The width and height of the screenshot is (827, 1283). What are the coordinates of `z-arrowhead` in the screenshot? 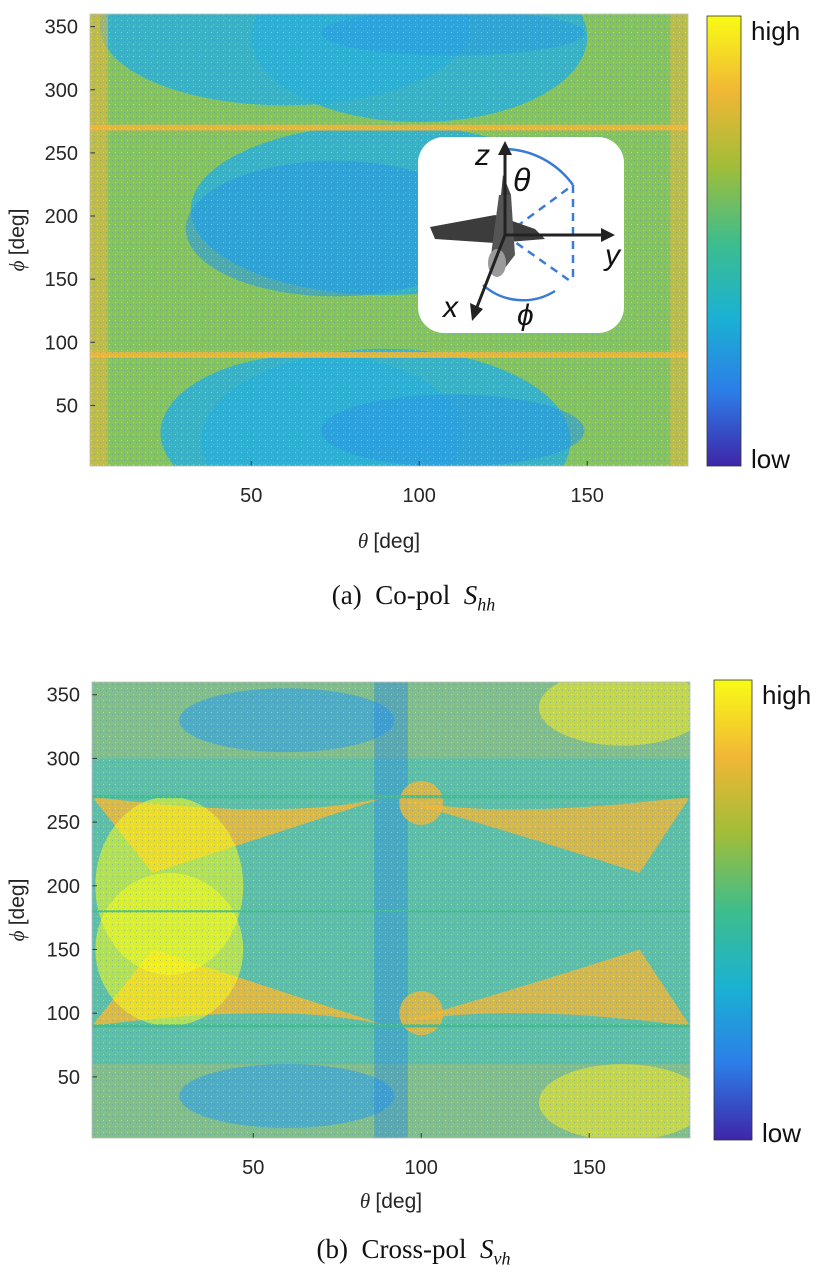 It's located at (505, 148).